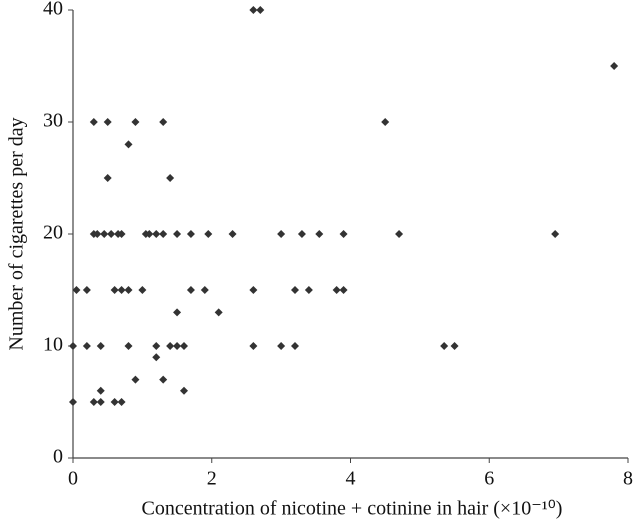 The image size is (640, 525). What do you see at coordinates (17, 233) in the screenshot?
I see `y-axis-label: Number of cigarettes per day` at bounding box center [17, 233].